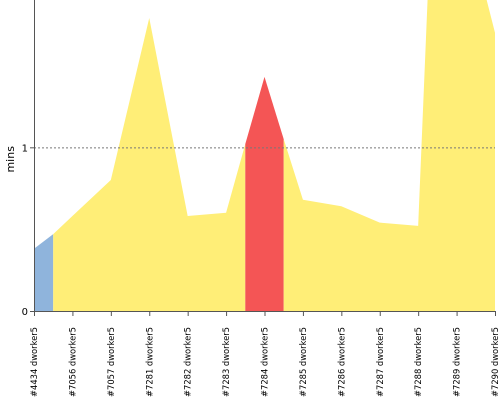 This screenshot has height=400, width=500. Describe the element at coordinates (73, 362) in the screenshot. I see `x-tick-label: #7056 dworker5` at that location.